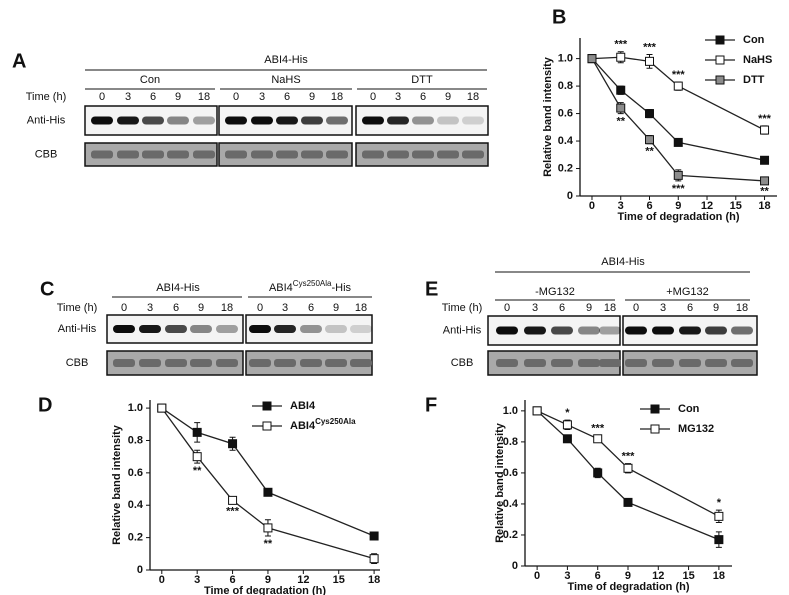  I want to click on y-tick-label: 0, so click(515, 566).